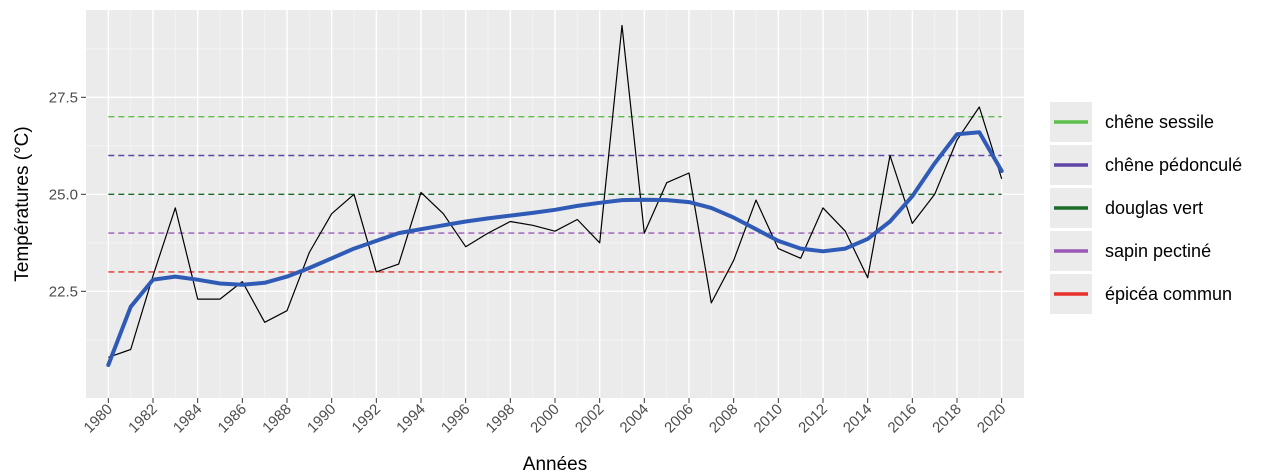  I want to click on x-tick-label: 1982, so click(143, 419).